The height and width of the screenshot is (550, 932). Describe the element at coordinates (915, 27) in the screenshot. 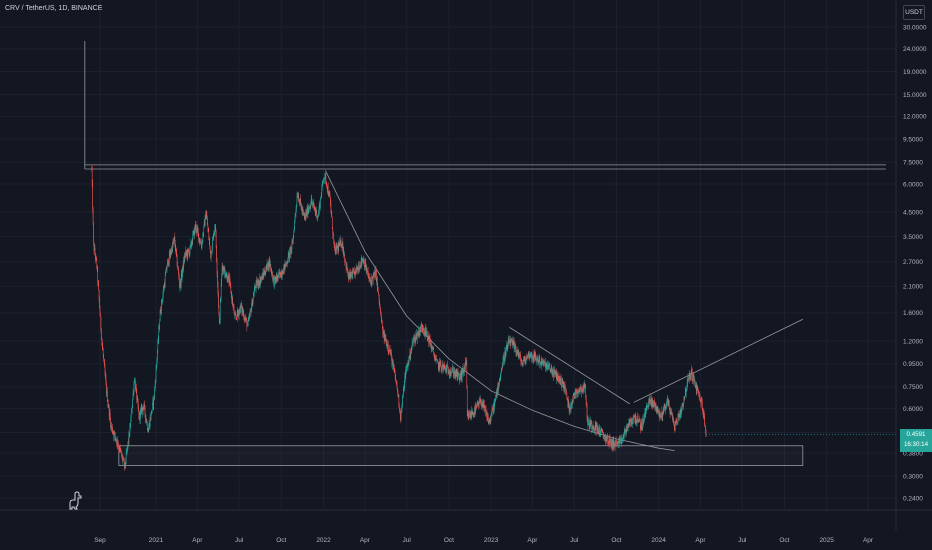

I see `price-tick-label: 30.0000` at that location.